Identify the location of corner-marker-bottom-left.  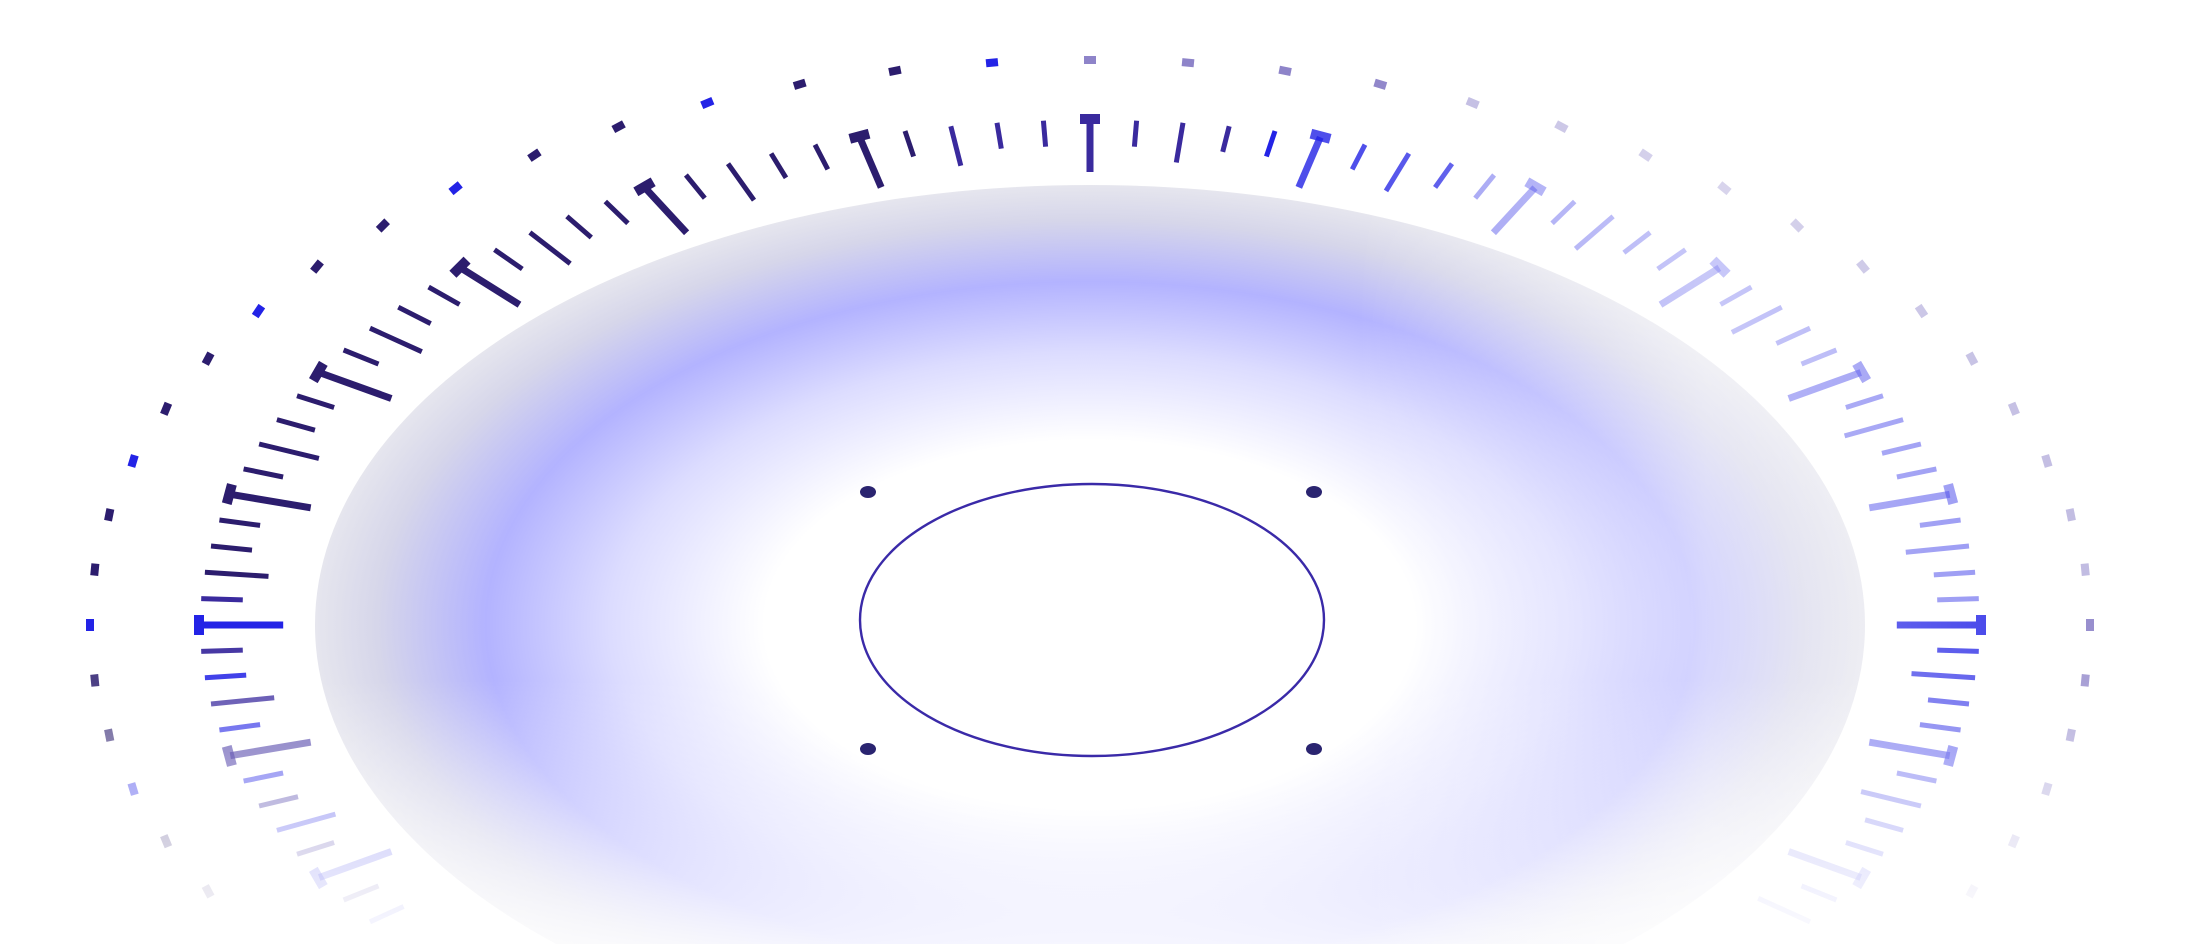
(868, 749).